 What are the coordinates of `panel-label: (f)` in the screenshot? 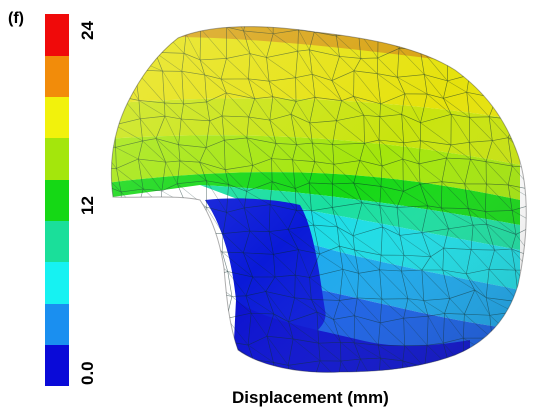 It's located at (16, 18).